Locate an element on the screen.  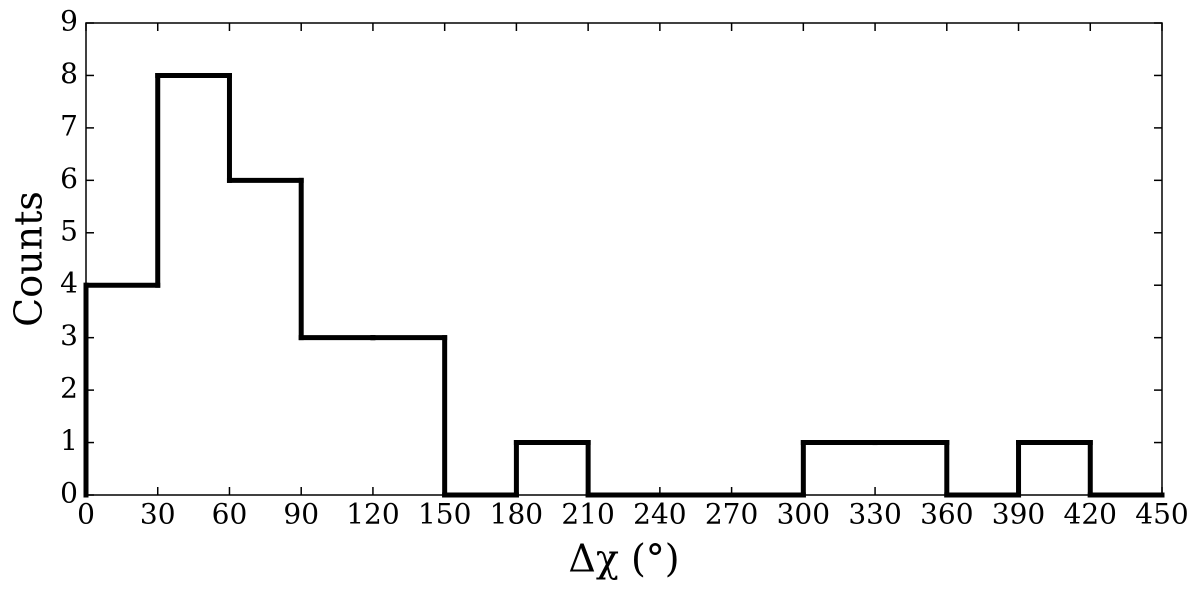
x-tick-label: 390 is located at coordinates (1018, 514).